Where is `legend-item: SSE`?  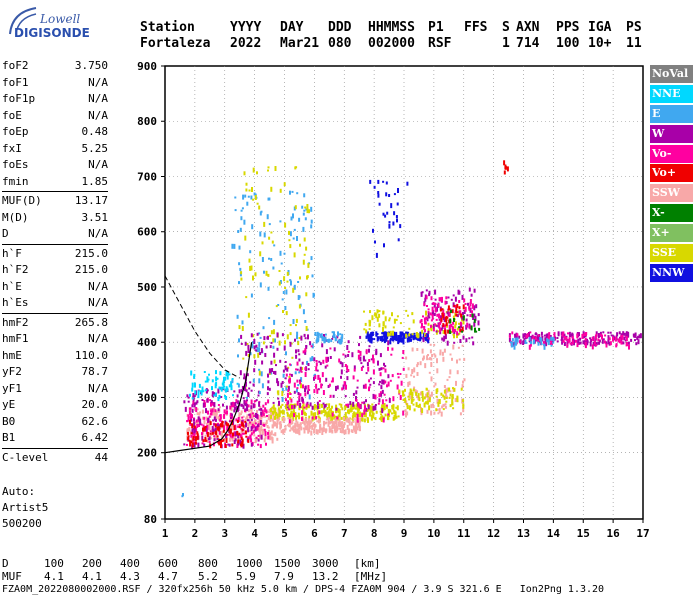
legend-item: SSE is located at coordinates (671, 253).